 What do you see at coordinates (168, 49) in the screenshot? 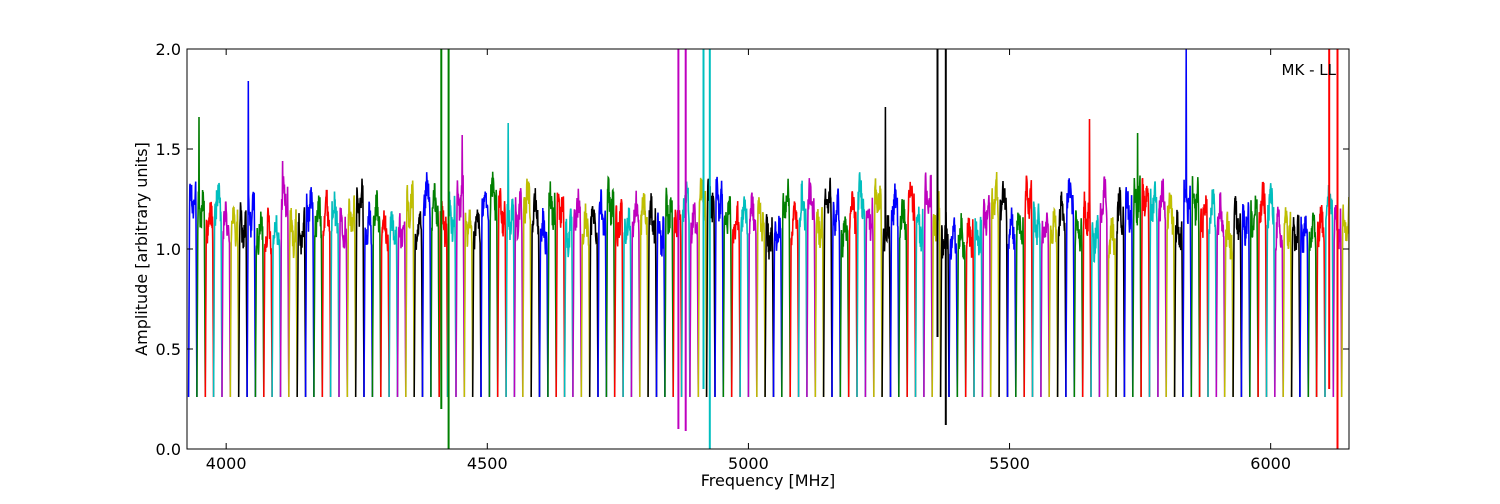
I see `y-tick-label: 2.0` at bounding box center [168, 49].